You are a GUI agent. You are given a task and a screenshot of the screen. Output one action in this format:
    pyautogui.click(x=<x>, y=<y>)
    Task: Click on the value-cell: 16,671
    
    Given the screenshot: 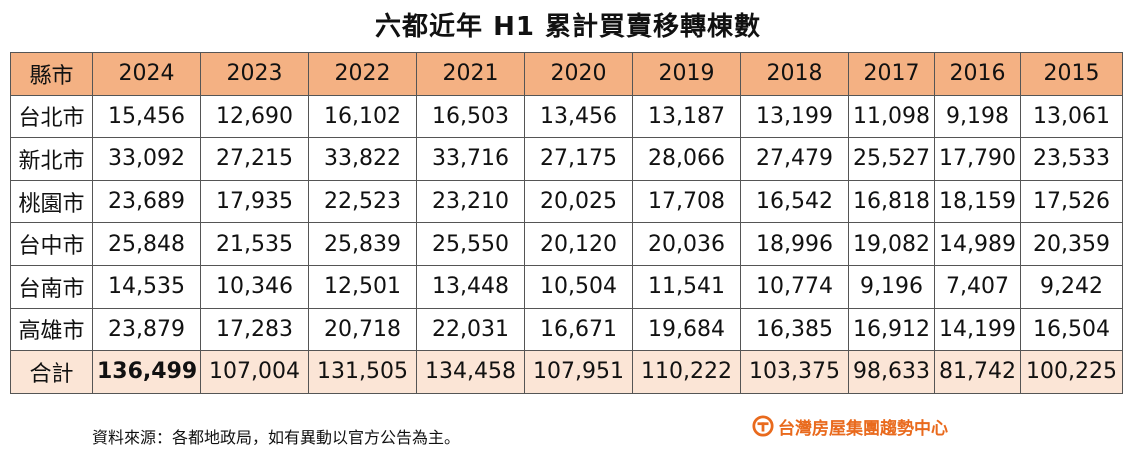 What is the action you would take?
    pyautogui.click(x=578, y=329)
    